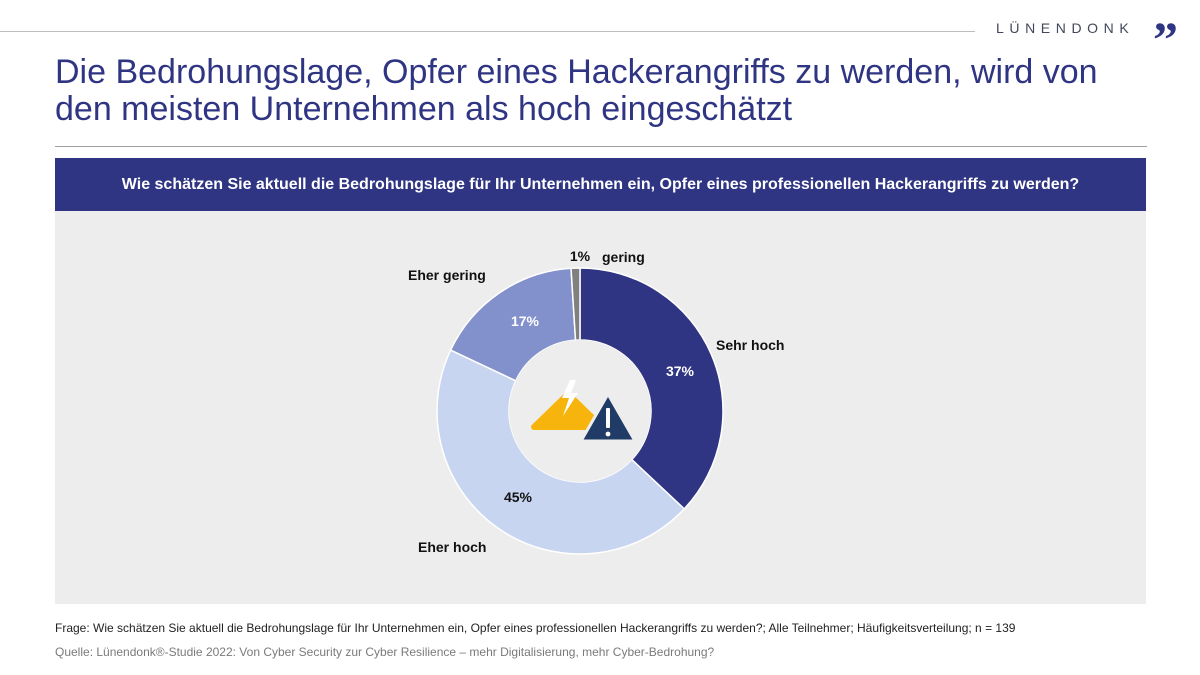 The height and width of the screenshot is (675, 1200). Describe the element at coordinates (568, 405) in the screenshot. I see `lightning-warning-icon` at that location.